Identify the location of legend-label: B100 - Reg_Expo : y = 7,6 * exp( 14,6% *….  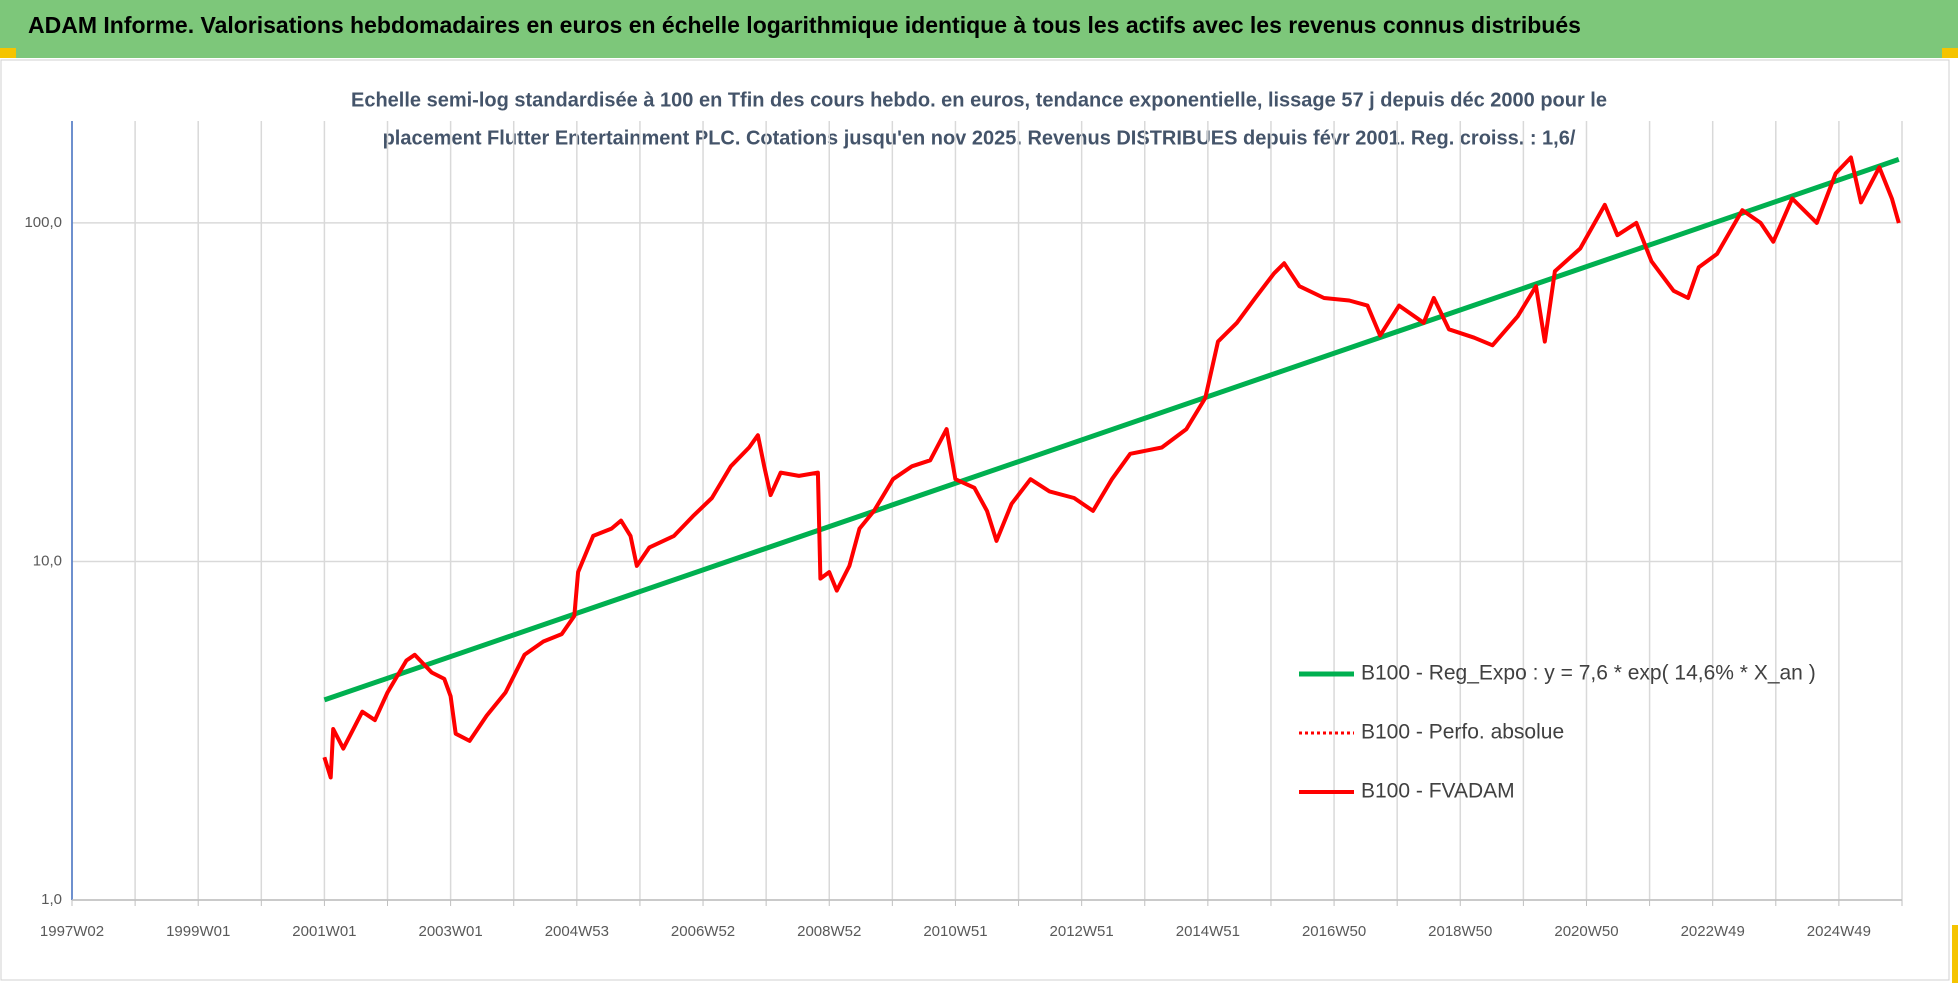
(1588, 673).